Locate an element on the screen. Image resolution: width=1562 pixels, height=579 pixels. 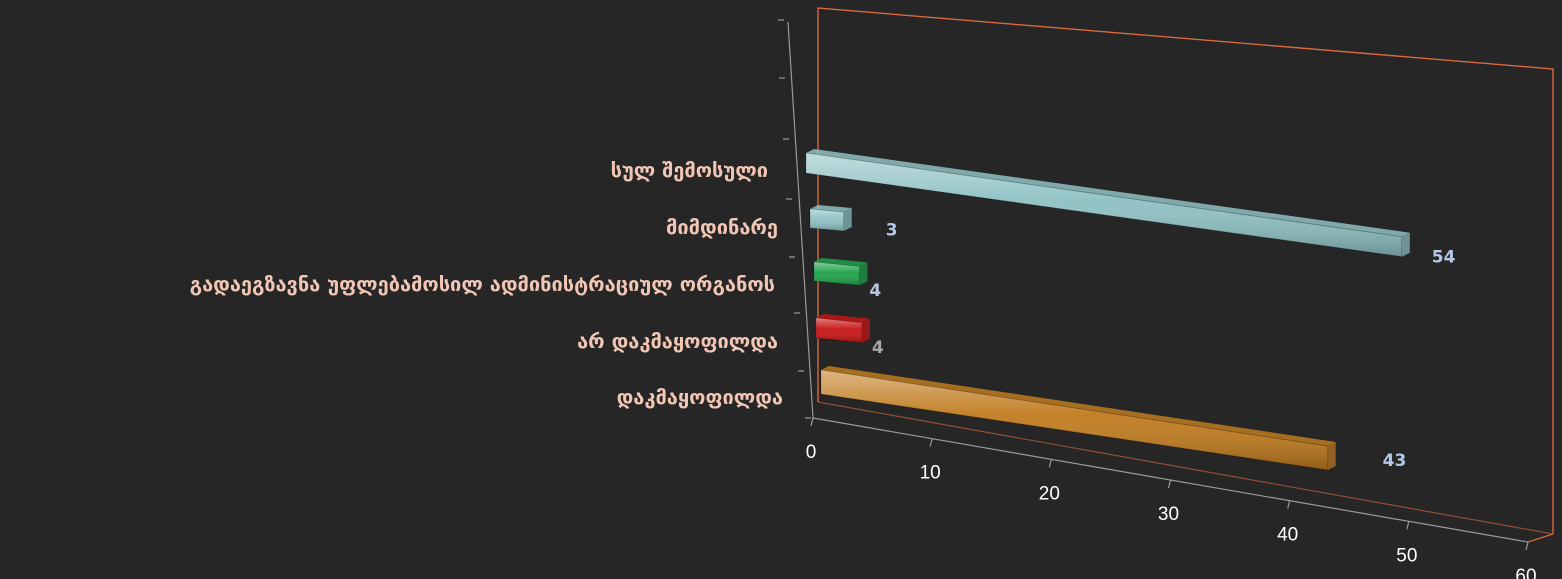
category-label: მიმდინარე is located at coordinates (722, 227).